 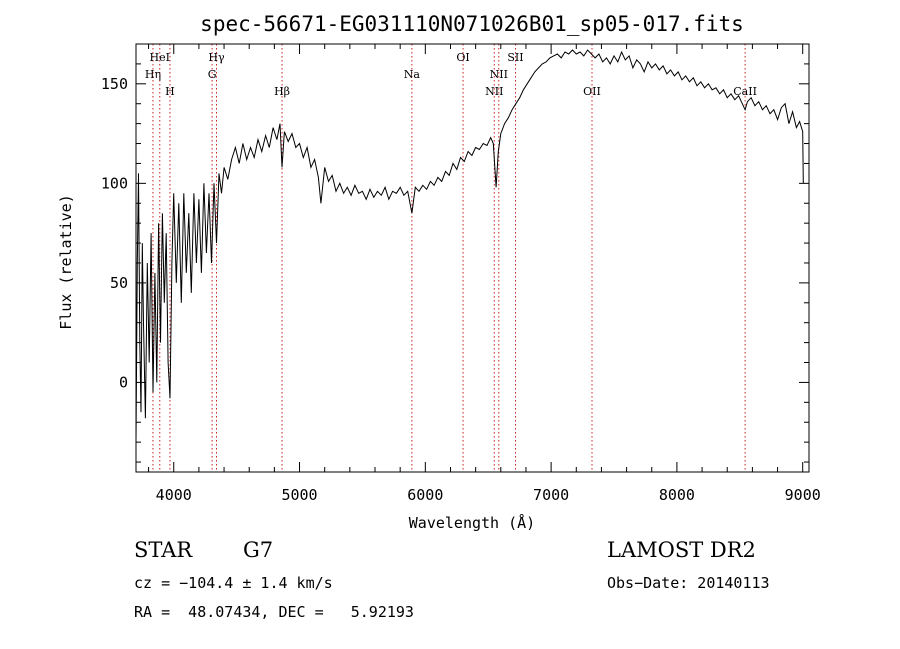 What do you see at coordinates (119, 283) in the screenshot?
I see `y-tick-label: 50` at bounding box center [119, 283].